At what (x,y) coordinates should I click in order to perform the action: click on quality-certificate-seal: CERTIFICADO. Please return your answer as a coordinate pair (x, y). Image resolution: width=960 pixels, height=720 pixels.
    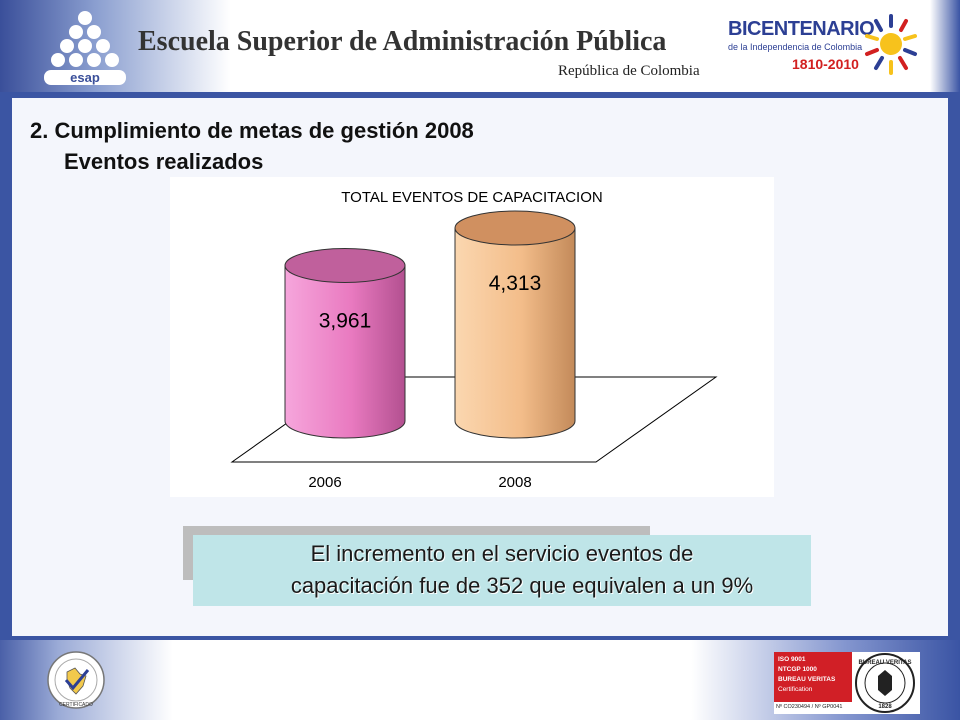
    Looking at the image, I should click on (76, 680).